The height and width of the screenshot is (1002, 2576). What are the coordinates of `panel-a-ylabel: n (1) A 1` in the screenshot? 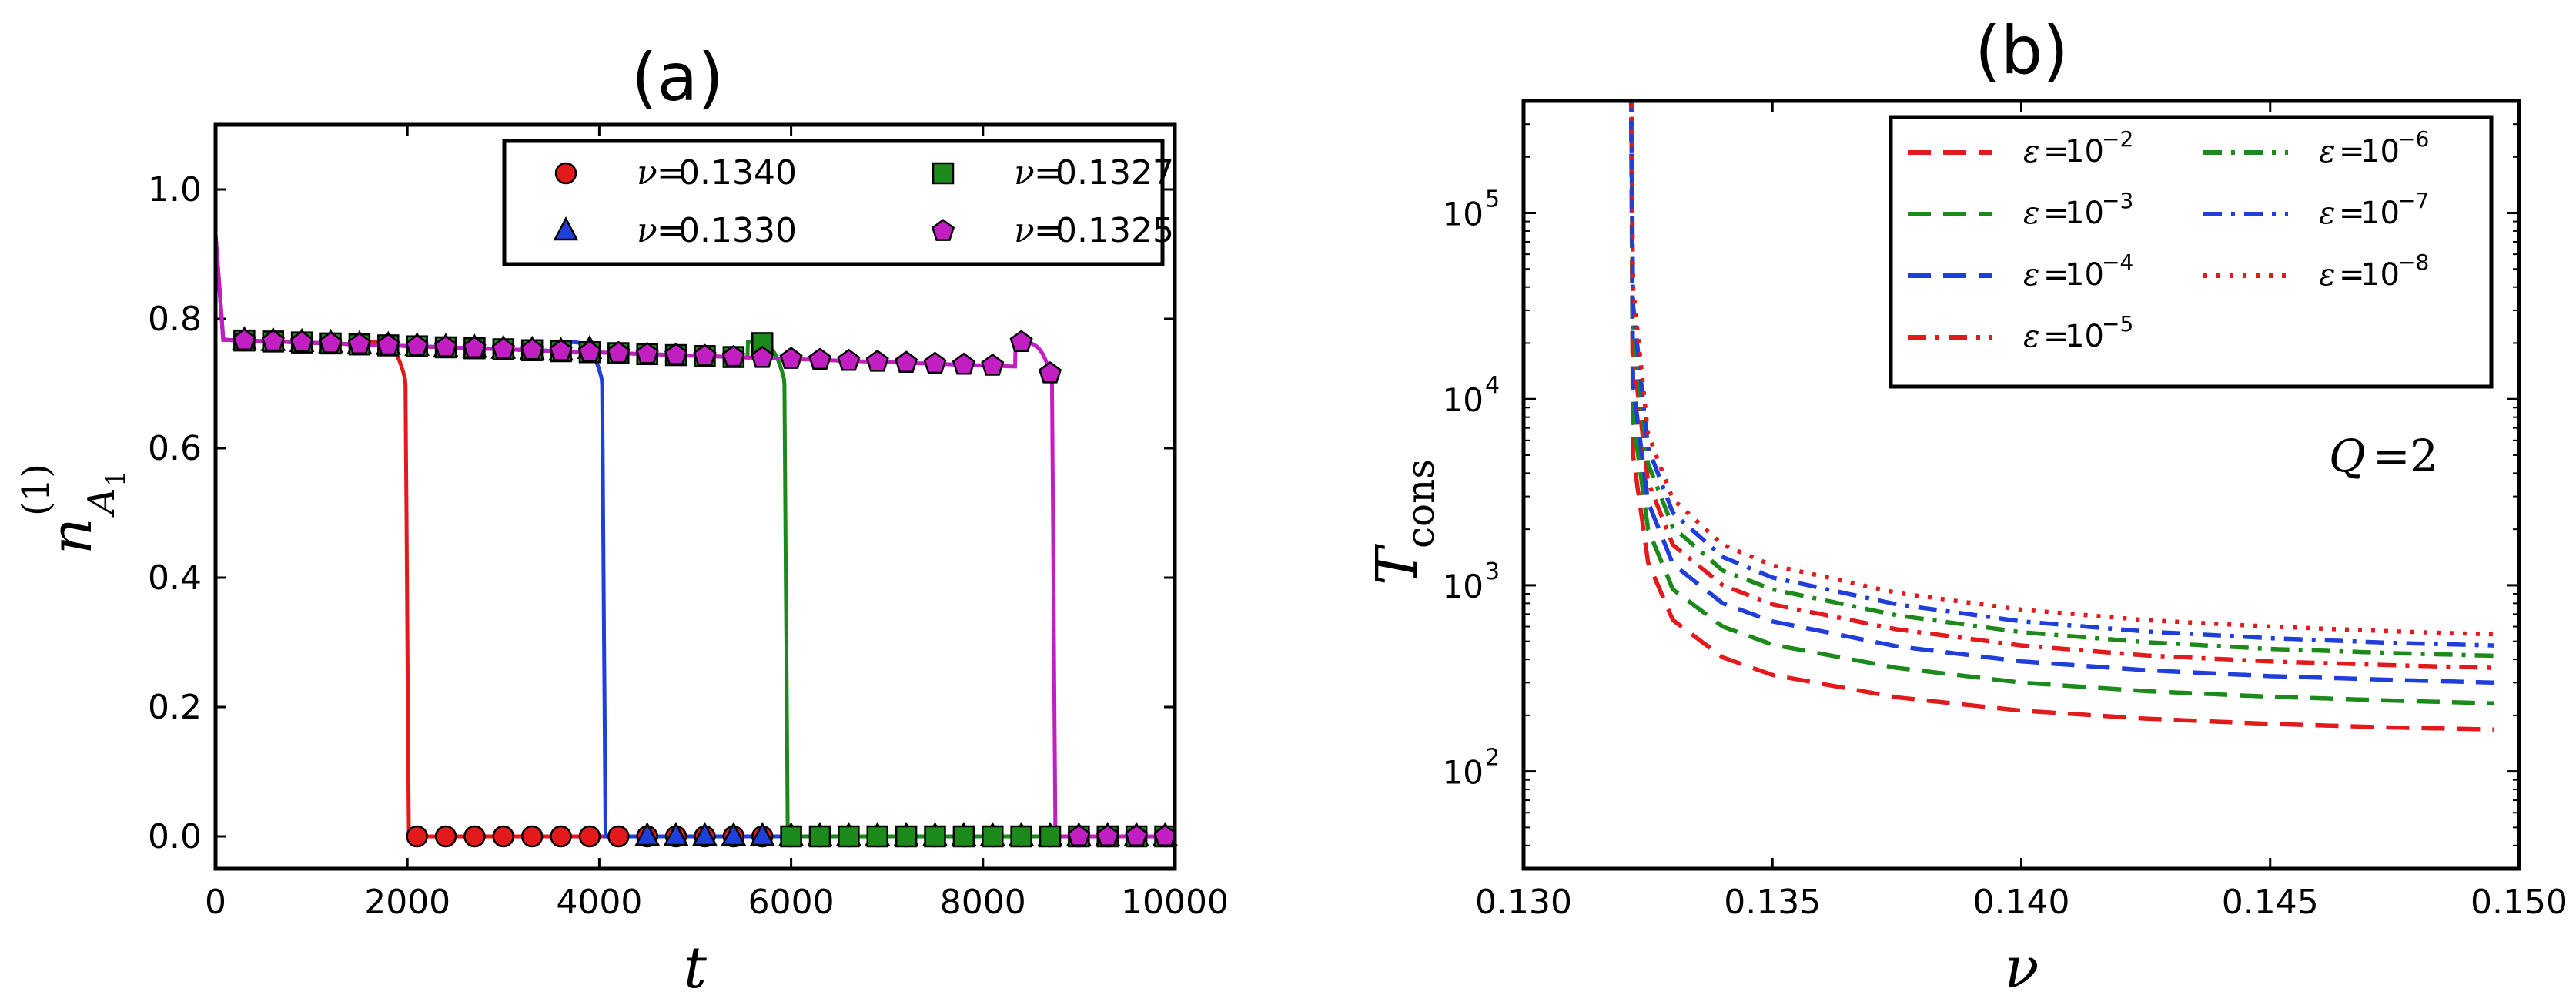 It's located at (74, 509).